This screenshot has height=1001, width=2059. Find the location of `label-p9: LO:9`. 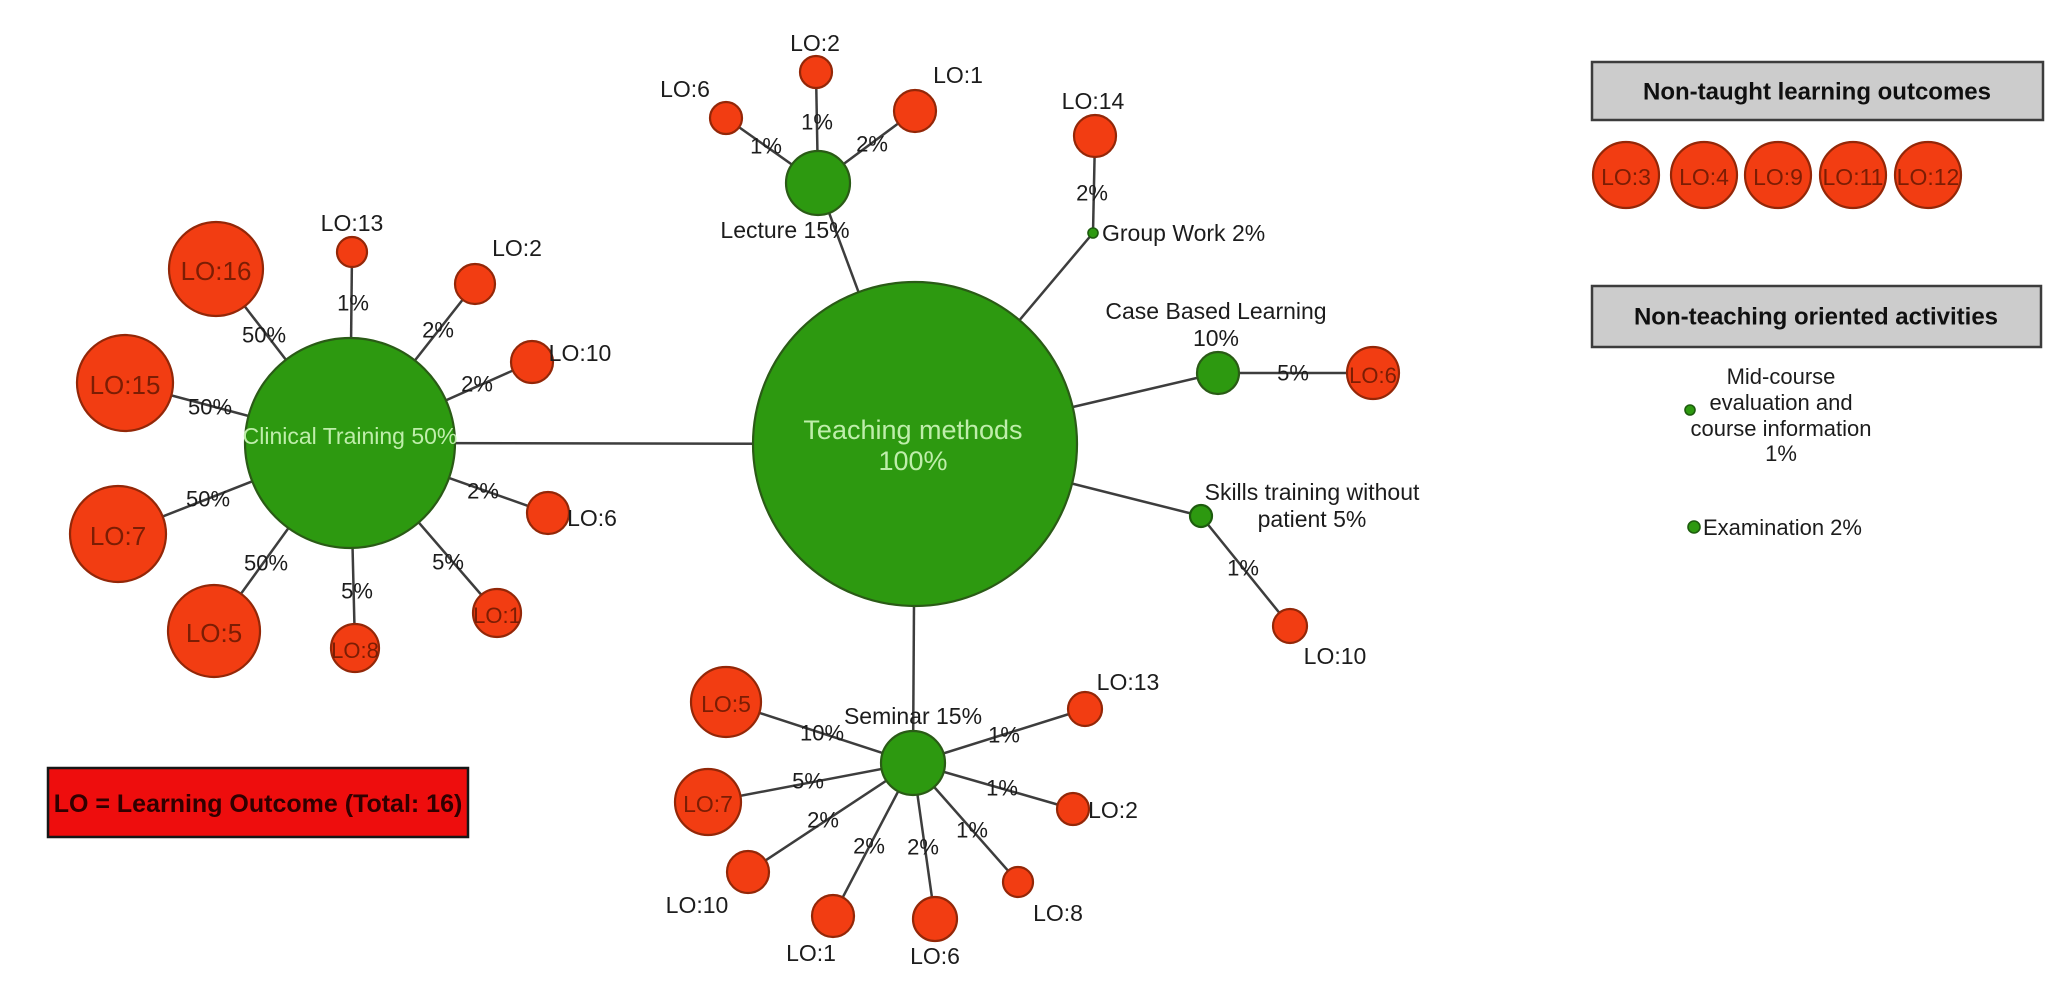

label-p9: LO:9 is located at coordinates (1778, 177).